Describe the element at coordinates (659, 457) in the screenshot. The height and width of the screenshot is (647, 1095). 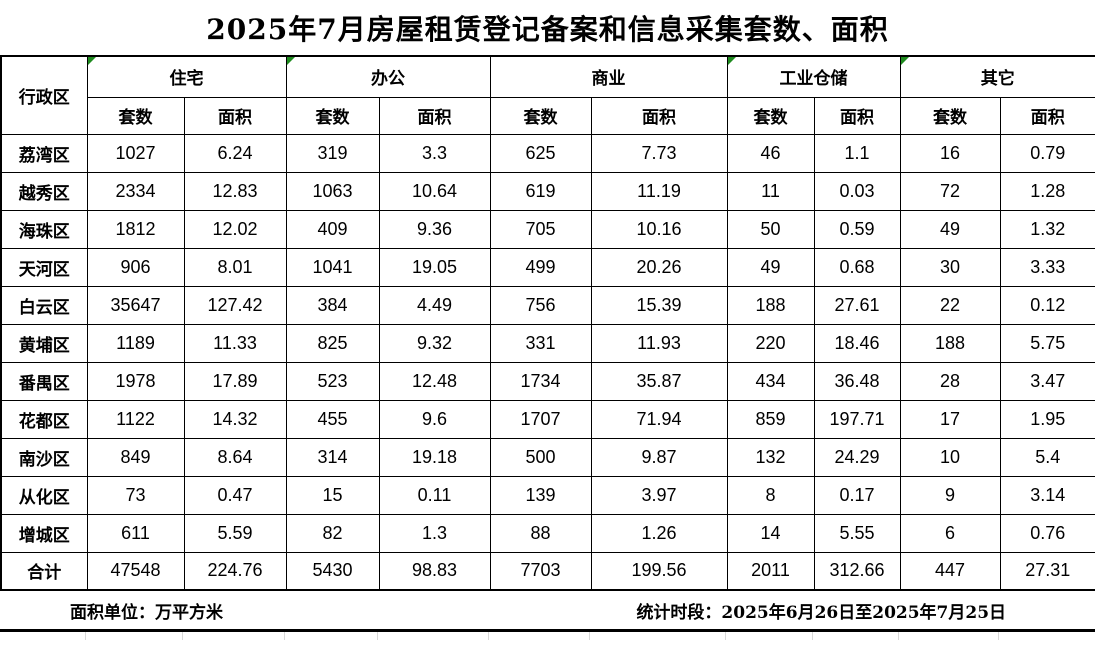
I see `value-cell: 9.87` at that location.